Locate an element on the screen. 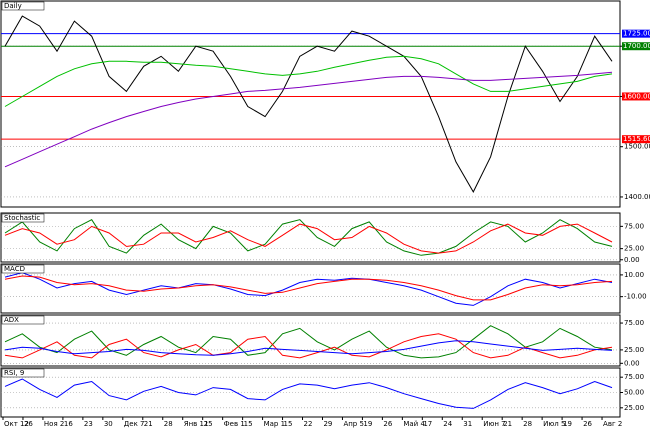  x-tick-label: Авг 2 is located at coordinates (612, 424).